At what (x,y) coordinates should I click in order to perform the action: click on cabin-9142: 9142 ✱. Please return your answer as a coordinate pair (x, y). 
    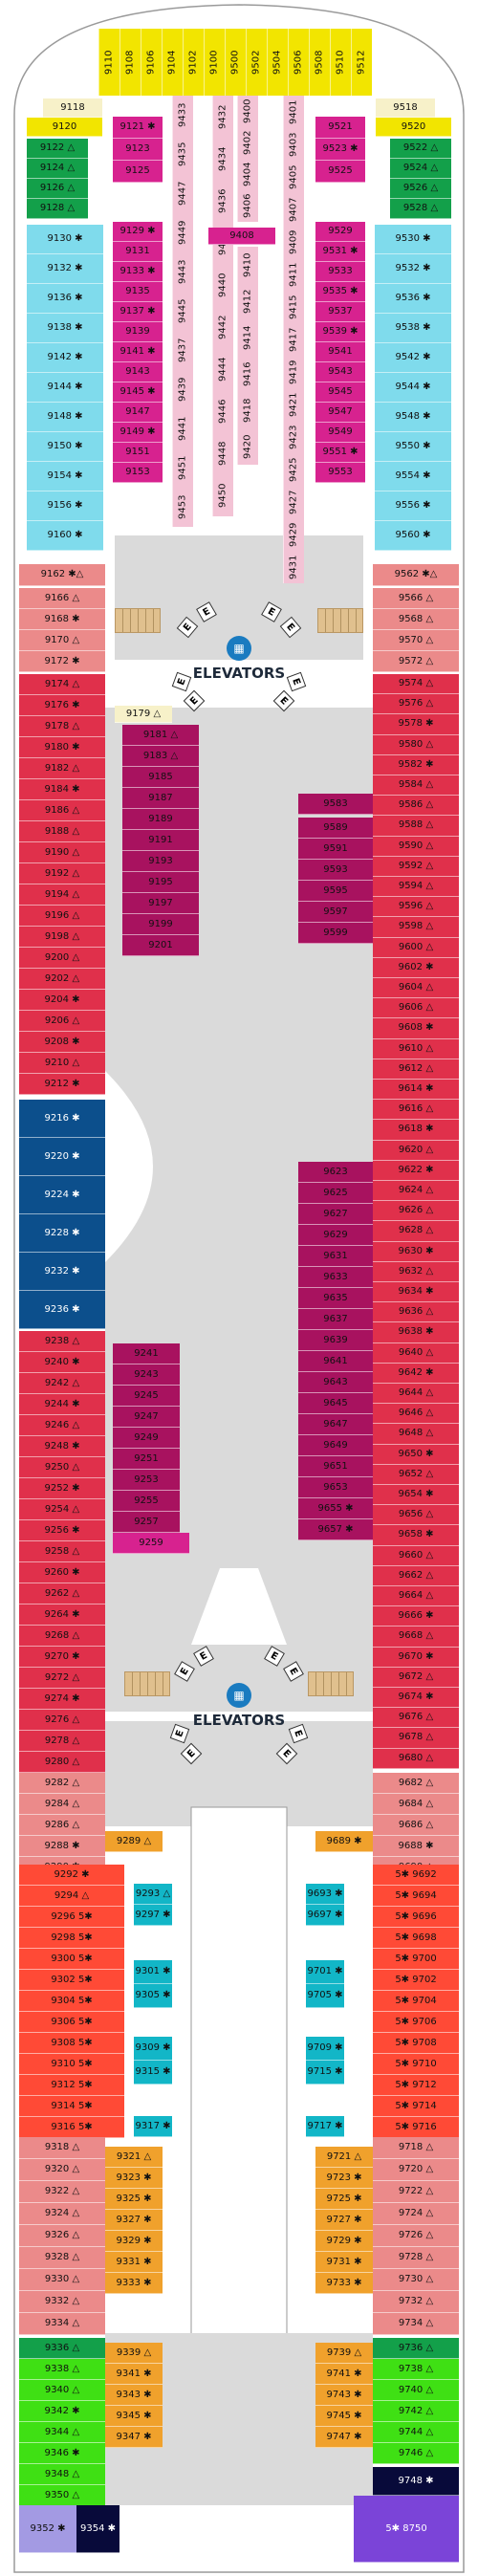
    Looking at the image, I should click on (65, 358).